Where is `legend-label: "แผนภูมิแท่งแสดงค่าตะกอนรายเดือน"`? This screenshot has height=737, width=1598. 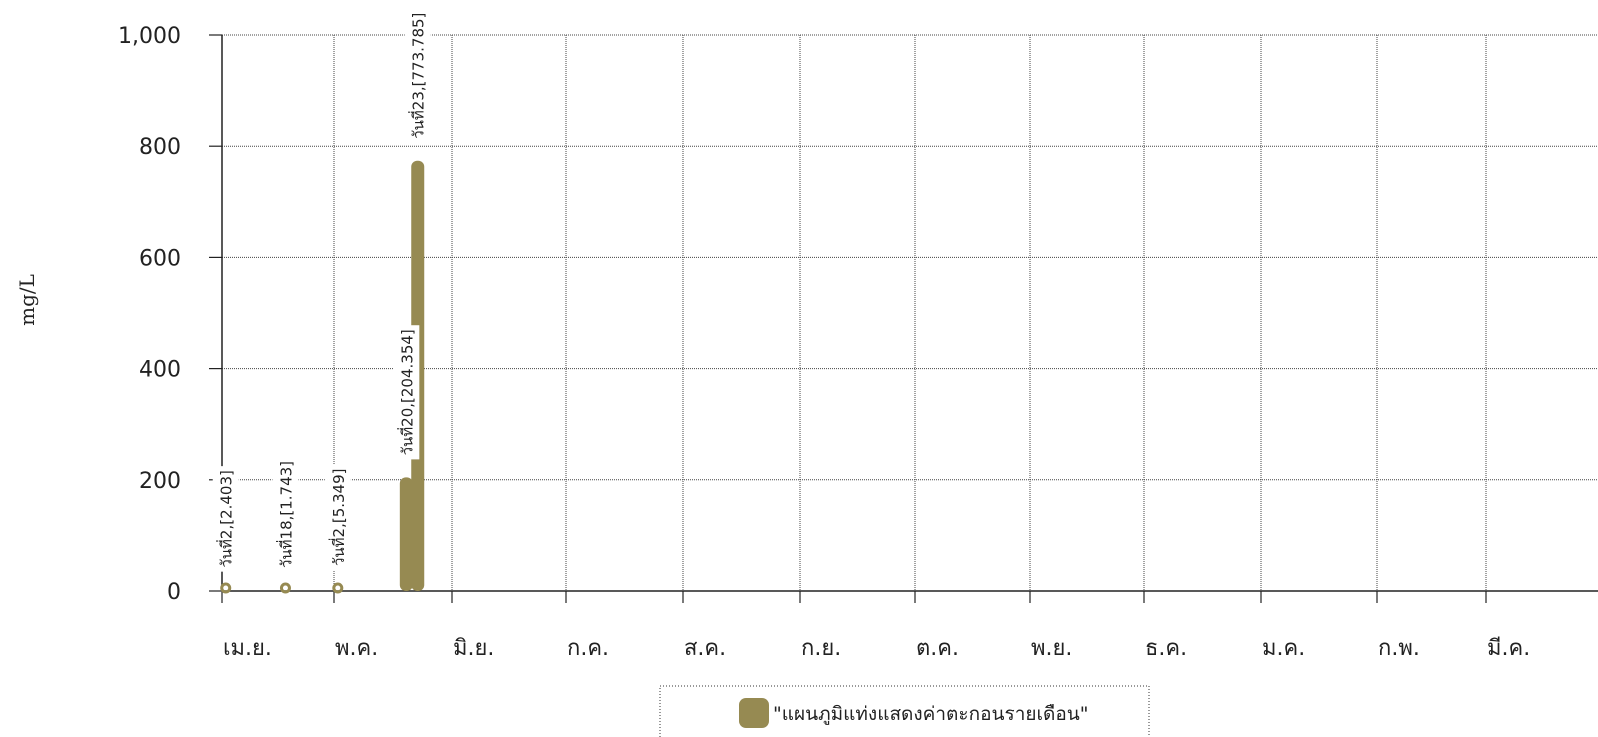
legend-label: "แผนภูมิแท่งแสดงค่าตะกอนรายเดือน" is located at coordinates (930, 714).